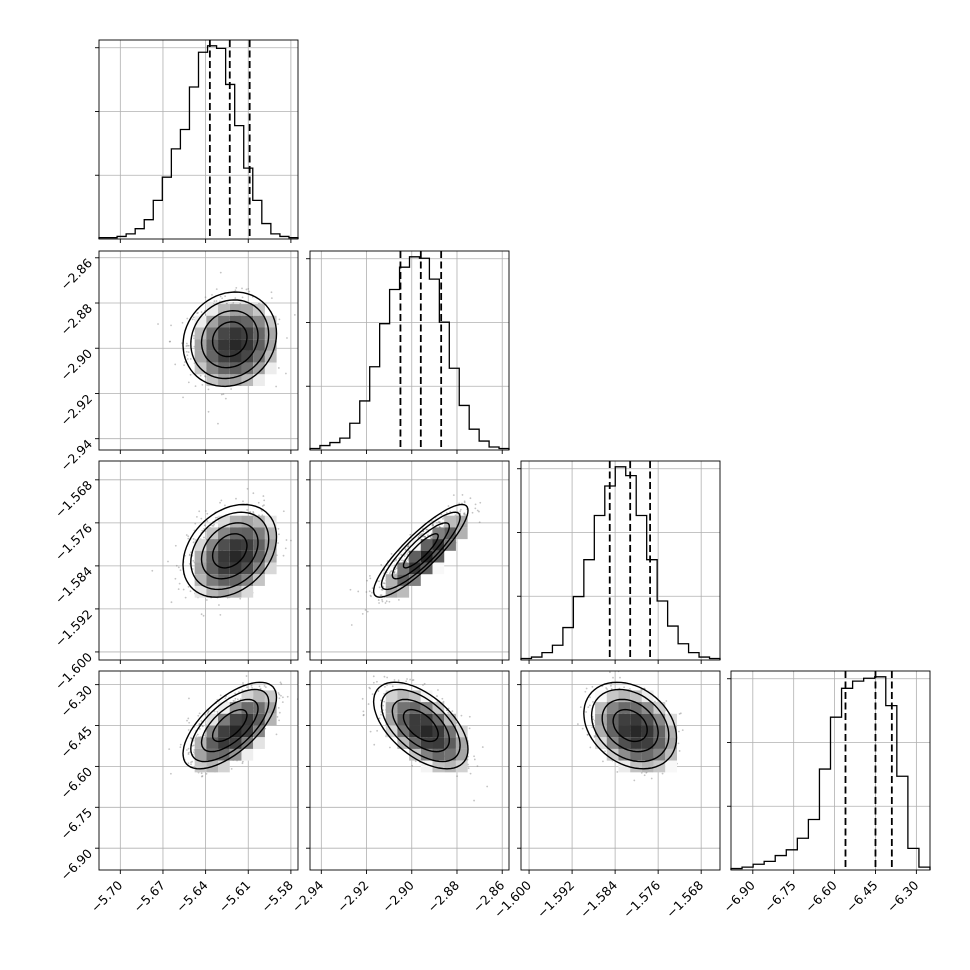  What do you see at coordinates (76, 783) in the screenshot?
I see `y-tick-label: −6.60` at bounding box center [76, 783].